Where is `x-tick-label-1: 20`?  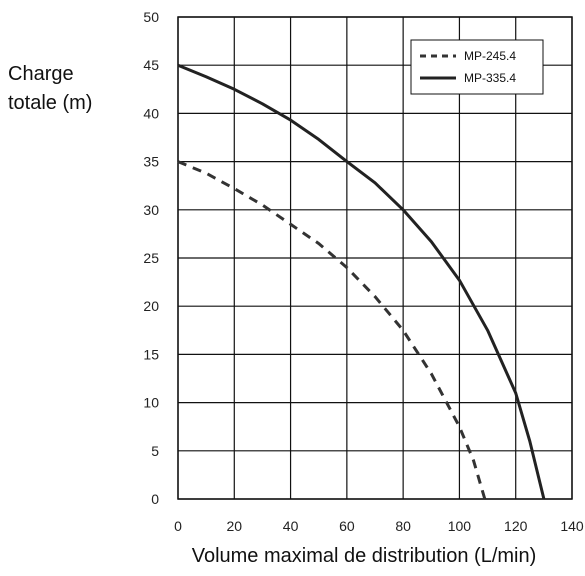
x-tick-label-1: 20 is located at coordinates (234, 526).